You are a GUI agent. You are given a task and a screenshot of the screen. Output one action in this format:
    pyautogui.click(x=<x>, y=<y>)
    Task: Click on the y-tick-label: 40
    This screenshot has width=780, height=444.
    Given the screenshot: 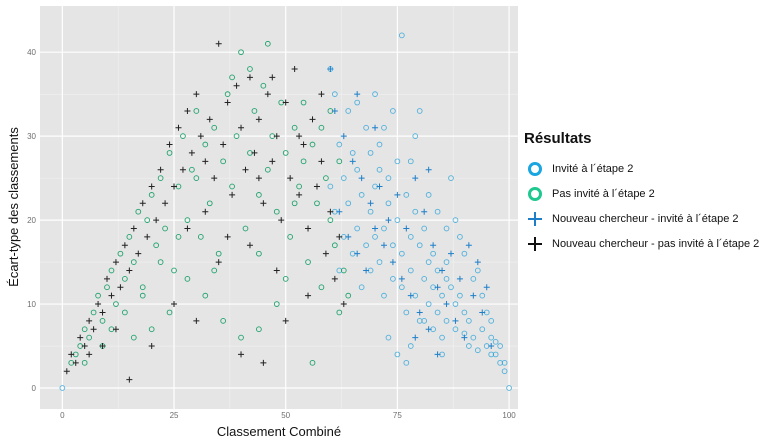 What is the action you would take?
    pyautogui.click(x=31, y=52)
    